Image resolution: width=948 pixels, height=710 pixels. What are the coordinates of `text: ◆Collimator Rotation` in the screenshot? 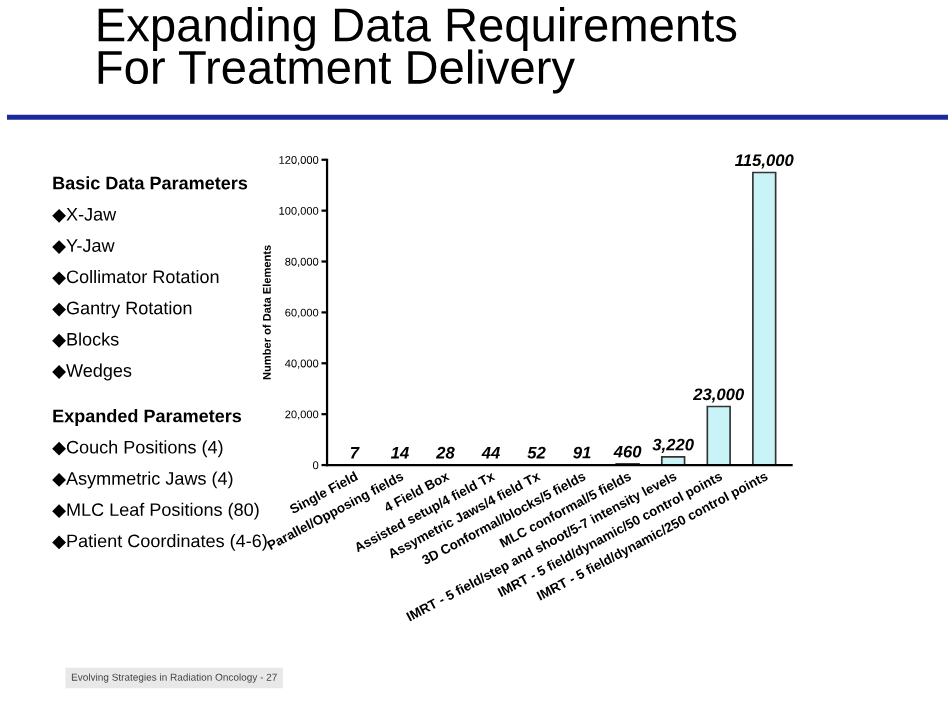 It's located at (135, 277).